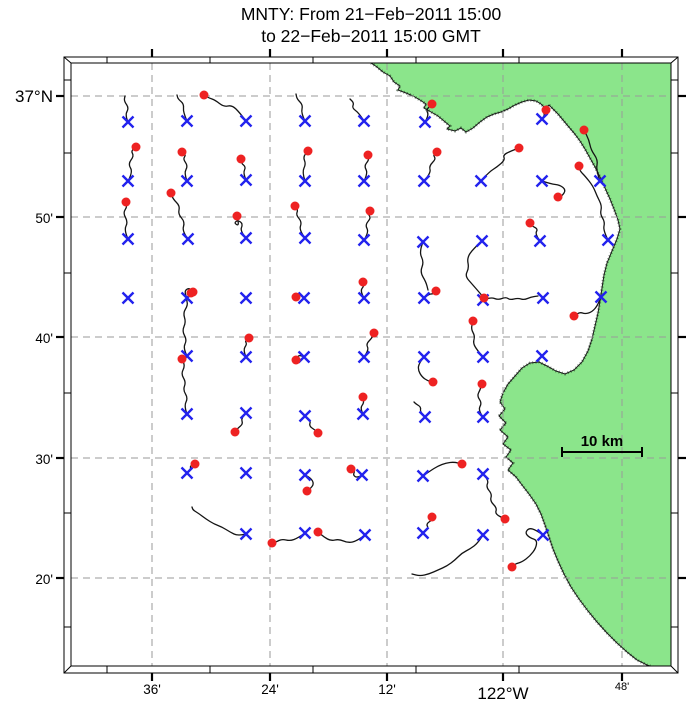  I want to click on y-axis-tick-label: 30', so click(44, 459).